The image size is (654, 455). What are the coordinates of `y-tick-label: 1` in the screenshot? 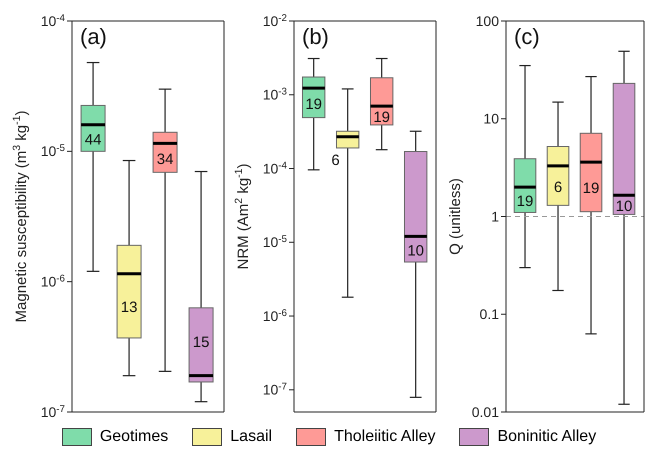 It's located at (495, 216).